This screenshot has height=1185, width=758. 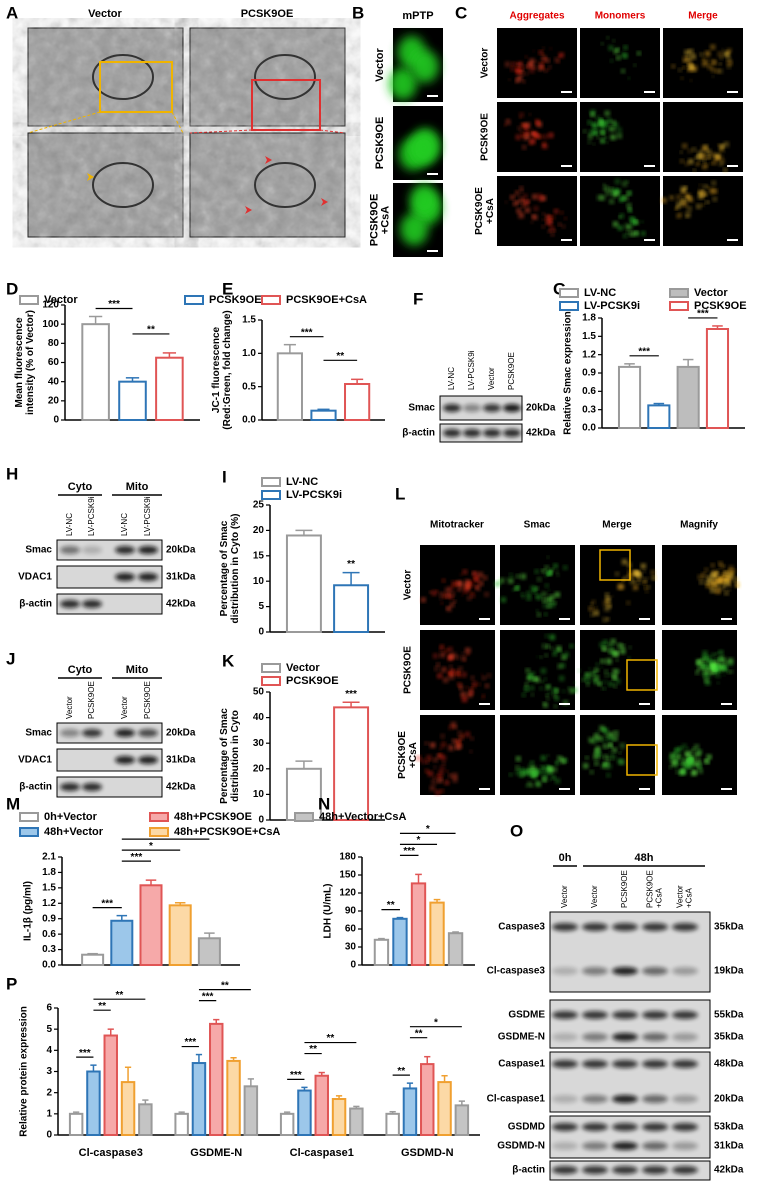 I want to click on y-tick-label: 40, so click(x=259, y=717).